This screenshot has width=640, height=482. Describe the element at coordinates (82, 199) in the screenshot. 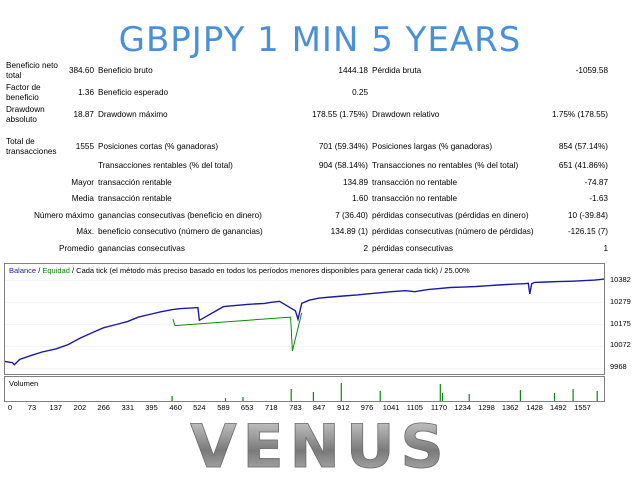

I see `average-label: Media` at that location.